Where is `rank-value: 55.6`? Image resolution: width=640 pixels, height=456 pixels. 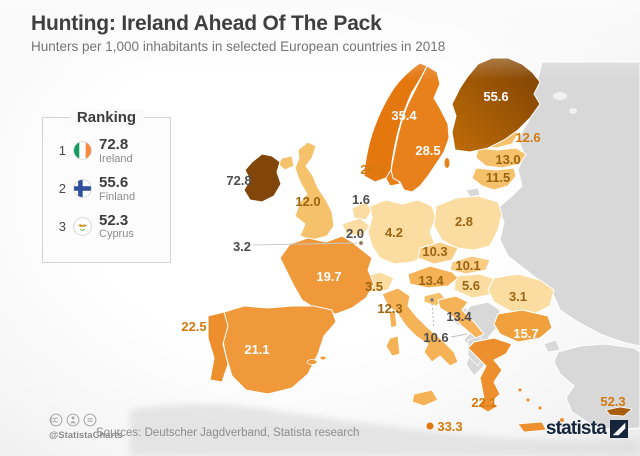 rank-value: 55.6 is located at coordinates (114, 182).